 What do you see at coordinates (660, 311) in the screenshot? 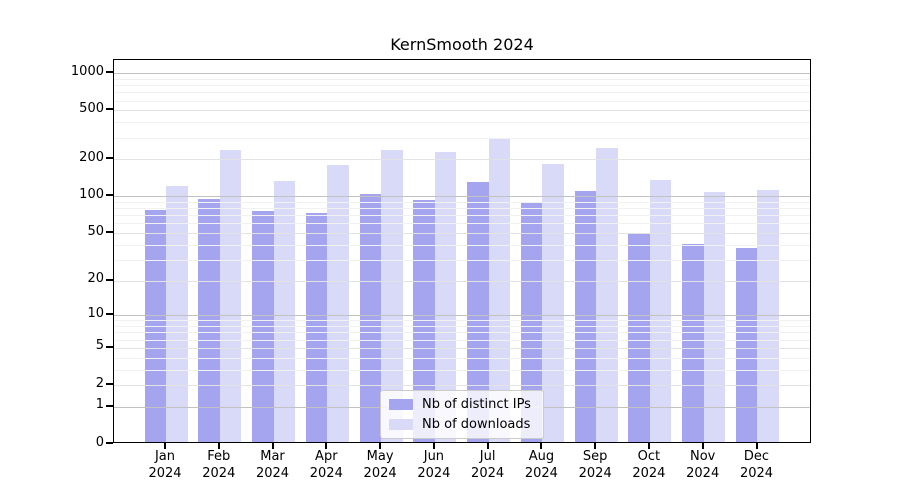
I see `bar-downloads-oct` at bounding box center [660, 311].